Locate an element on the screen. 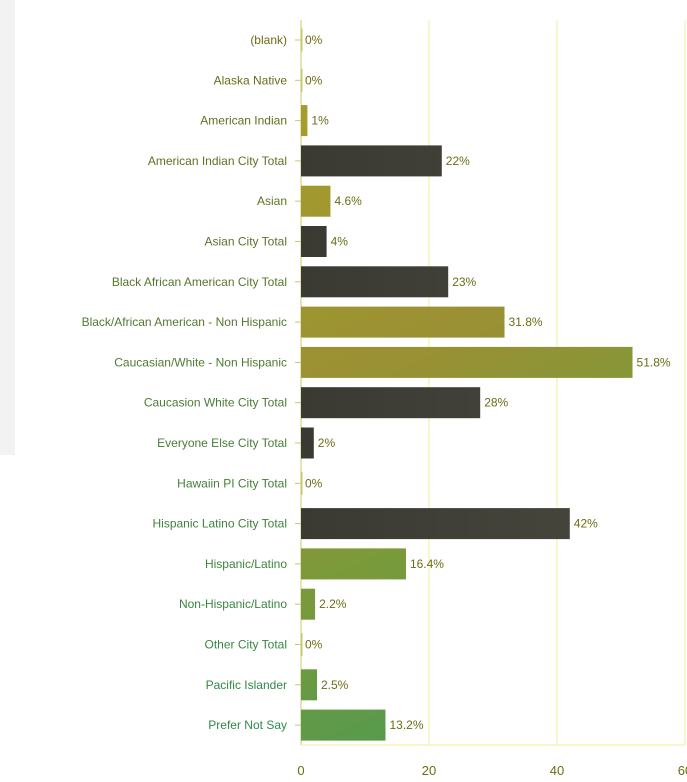  data-label: 23% is located at coordinates (464, 282).